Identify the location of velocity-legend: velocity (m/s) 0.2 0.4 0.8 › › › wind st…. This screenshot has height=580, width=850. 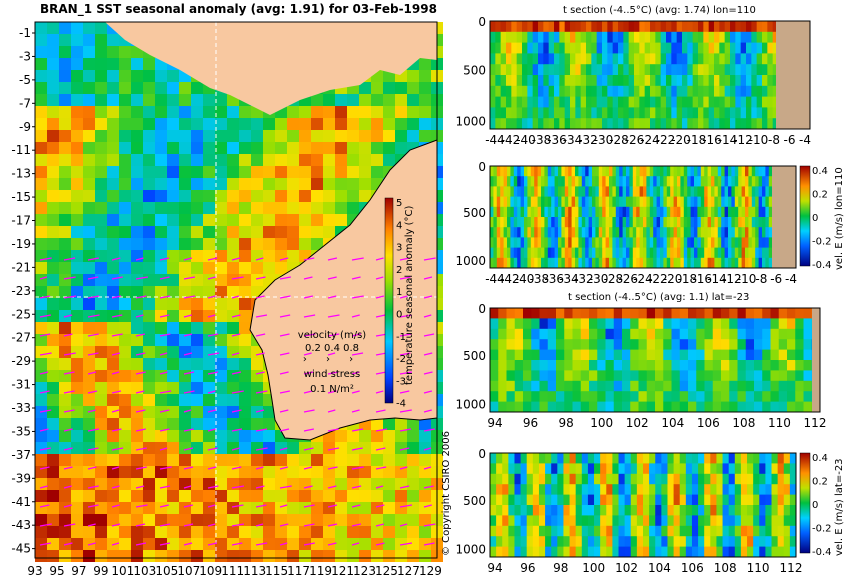
(332, 362).